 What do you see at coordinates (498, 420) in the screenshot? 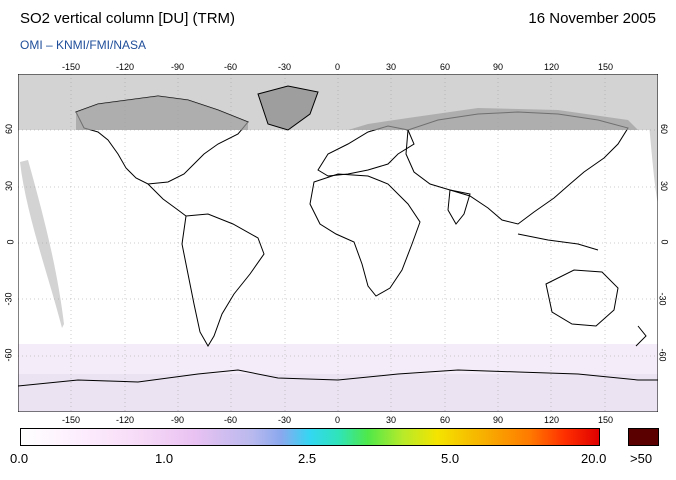
I see `lon-tick-bottom: 90` at bounding box center [498, 420].